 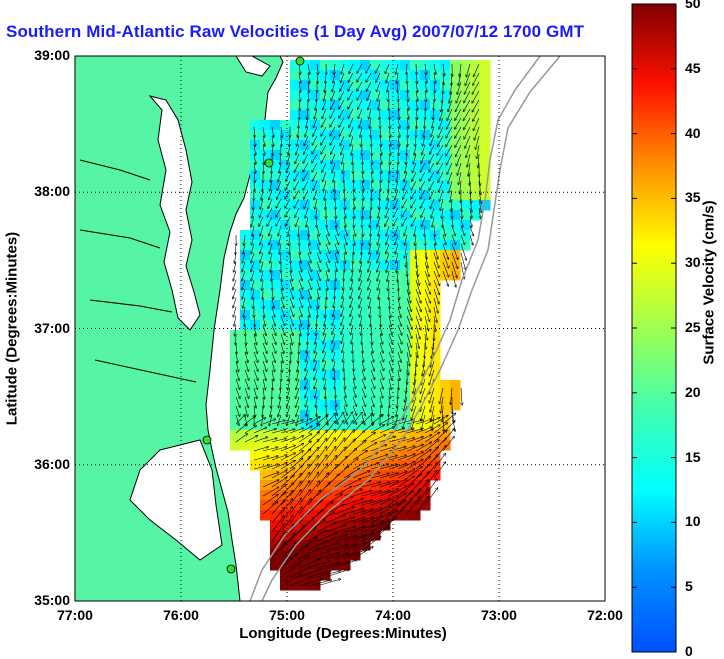 I want to click on y-tick-label: 38:00, so click(x=52, y=191).